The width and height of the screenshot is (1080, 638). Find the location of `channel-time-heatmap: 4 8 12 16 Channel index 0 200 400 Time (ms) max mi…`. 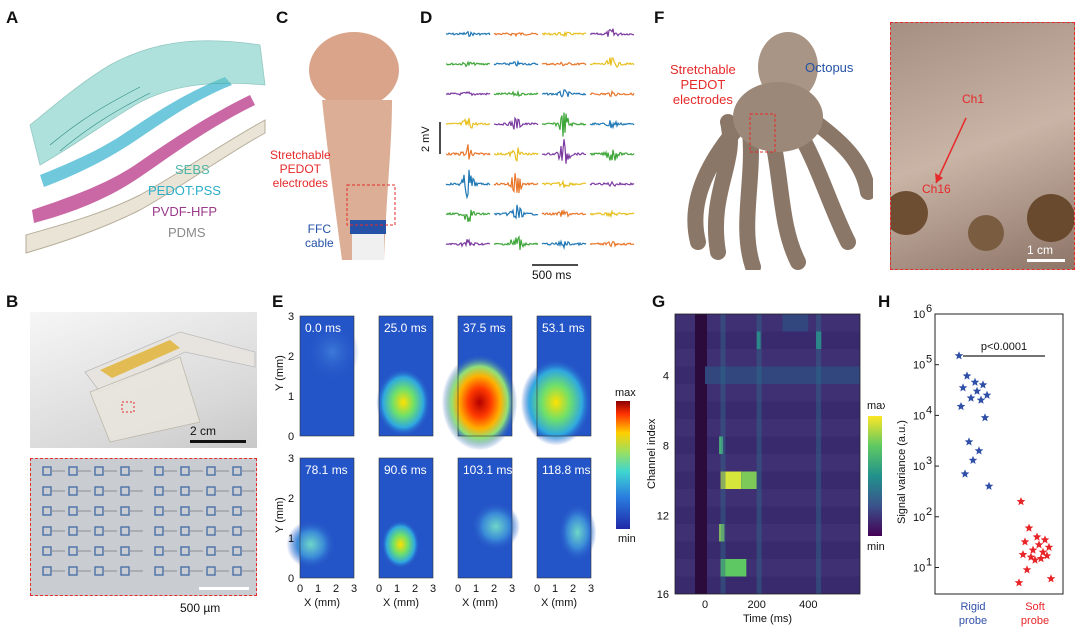

channel-time-heatmap: 4 8 12 16 Channel index 0 200 400 Time (ms) max mi… is located at coordinates (765, 471).